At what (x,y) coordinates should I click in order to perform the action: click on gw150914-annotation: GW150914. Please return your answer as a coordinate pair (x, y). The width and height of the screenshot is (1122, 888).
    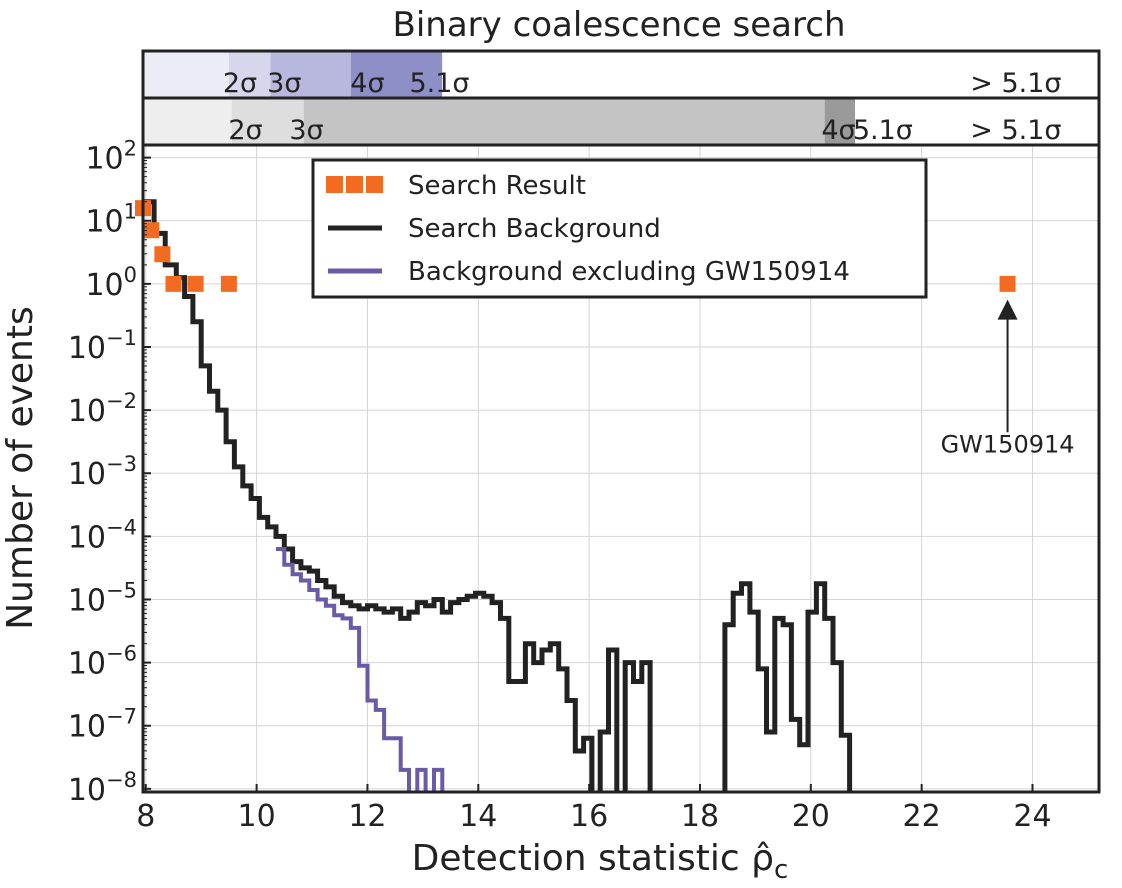
    Looking at the image, I should click on (1008, 379).